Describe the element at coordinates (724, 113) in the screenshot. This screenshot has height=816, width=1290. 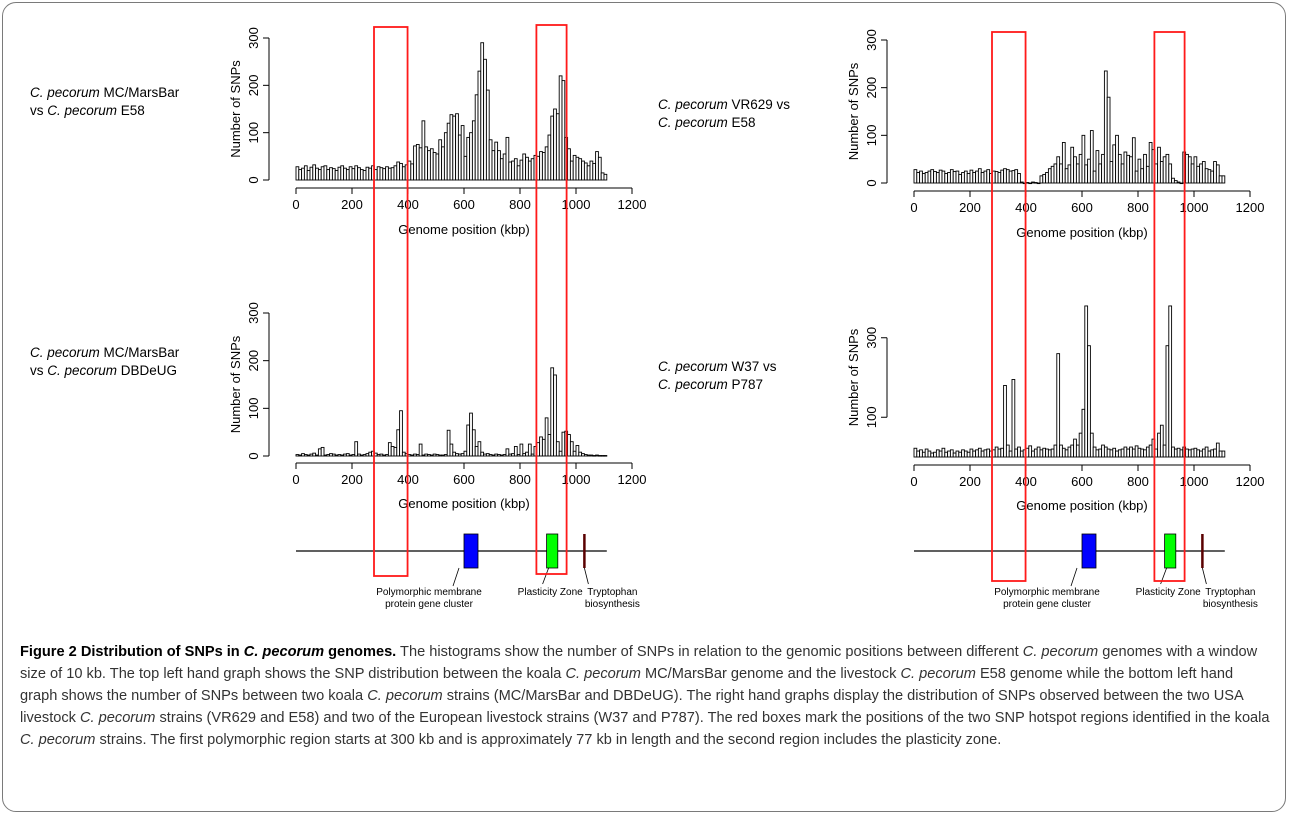
I see `panel-label-top-right: C. pecorum VR629 vs C. pecorum E58` at that location.